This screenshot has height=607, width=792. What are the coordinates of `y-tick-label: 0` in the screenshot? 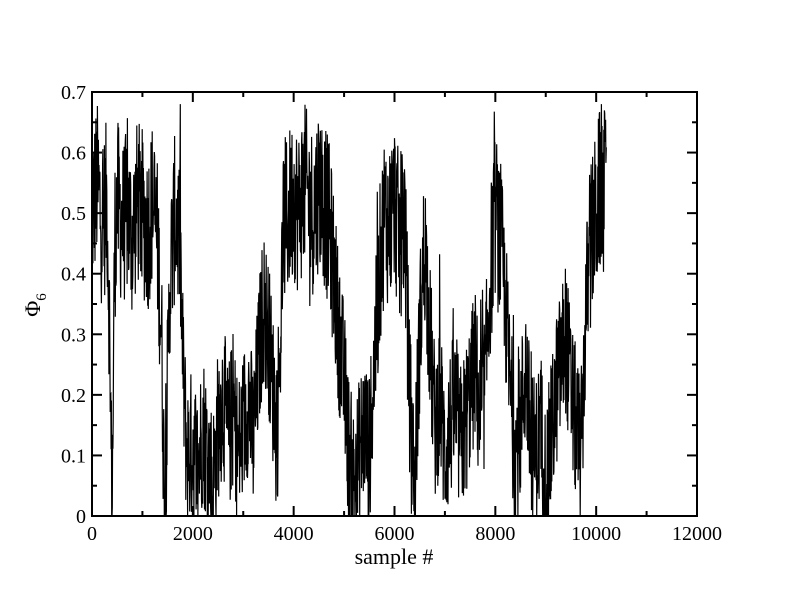 It's located at (81, 517).